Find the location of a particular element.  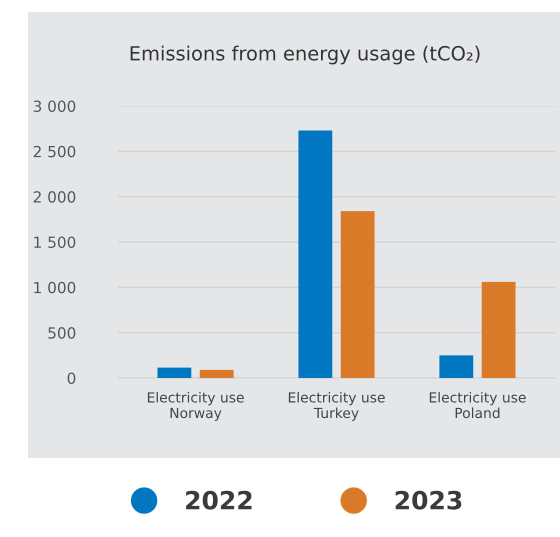

legend-label: 2023 is located at coordinates (429, 500).